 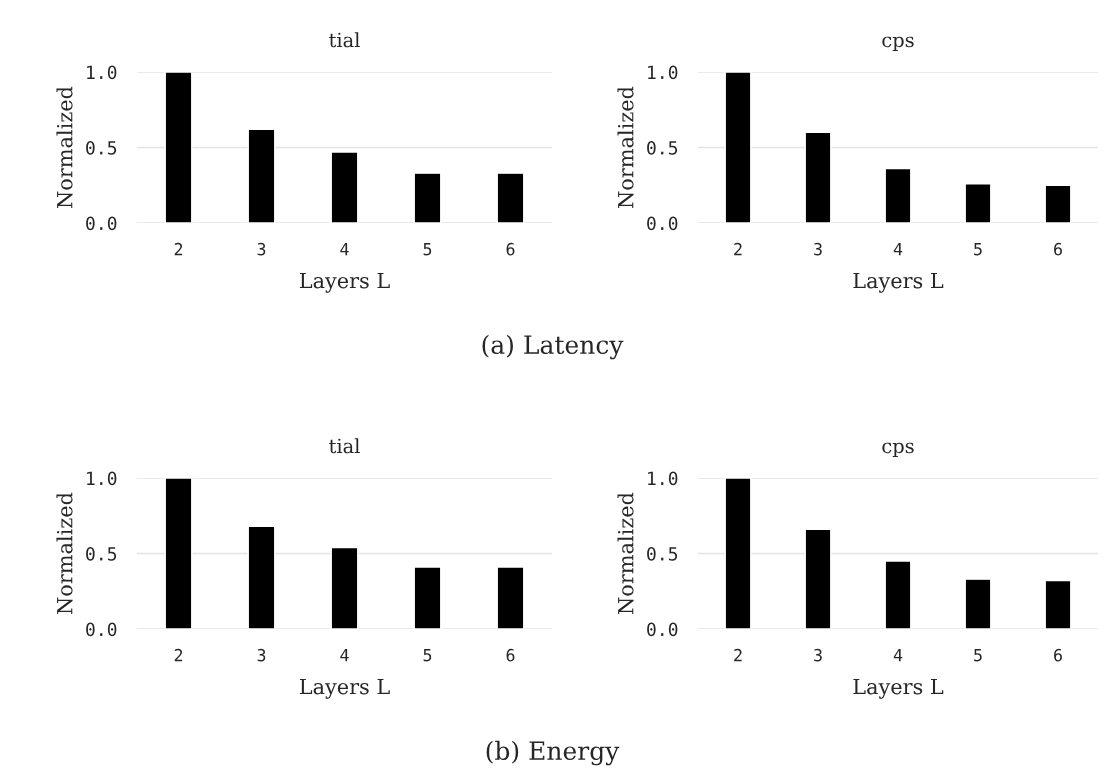 I want to click on text: (a) Latency, so click(x=553, y=347).